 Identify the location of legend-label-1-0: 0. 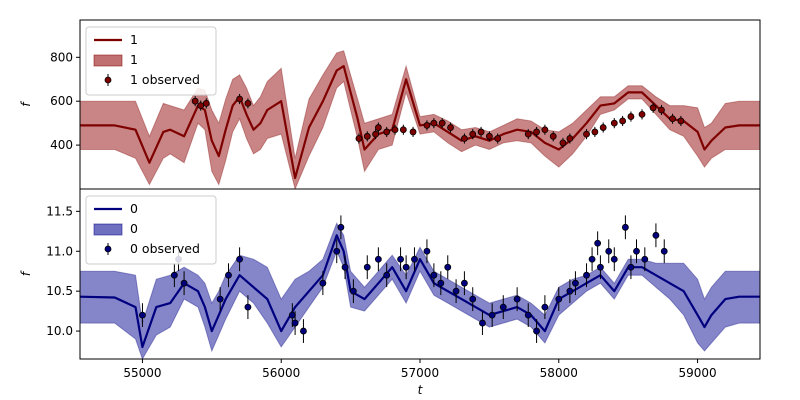
(134, 208).